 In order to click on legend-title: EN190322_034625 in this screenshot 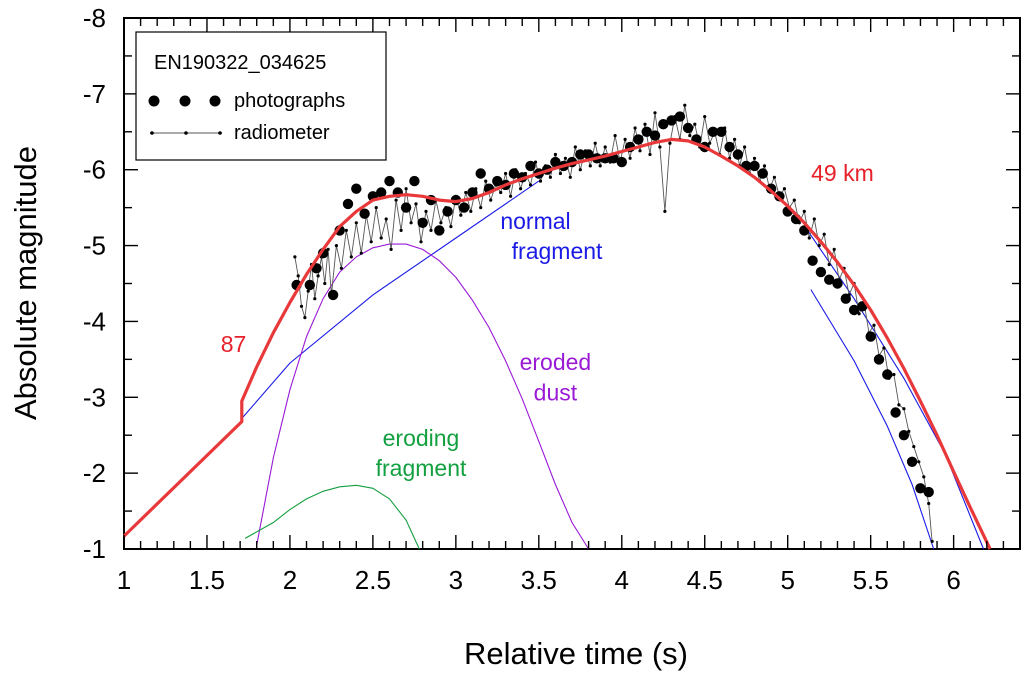, I will do `click(240, 63)`.